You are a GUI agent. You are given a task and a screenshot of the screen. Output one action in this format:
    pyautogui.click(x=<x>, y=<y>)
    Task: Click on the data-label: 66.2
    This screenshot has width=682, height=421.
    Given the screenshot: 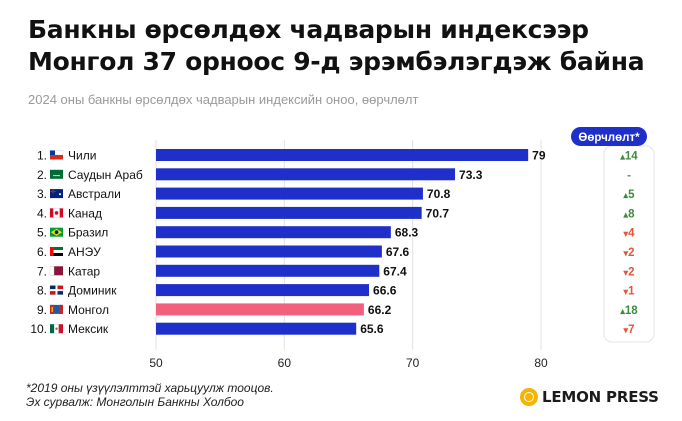 What is the action you would take?
    pyautogui.click(x=380, y=310)
    